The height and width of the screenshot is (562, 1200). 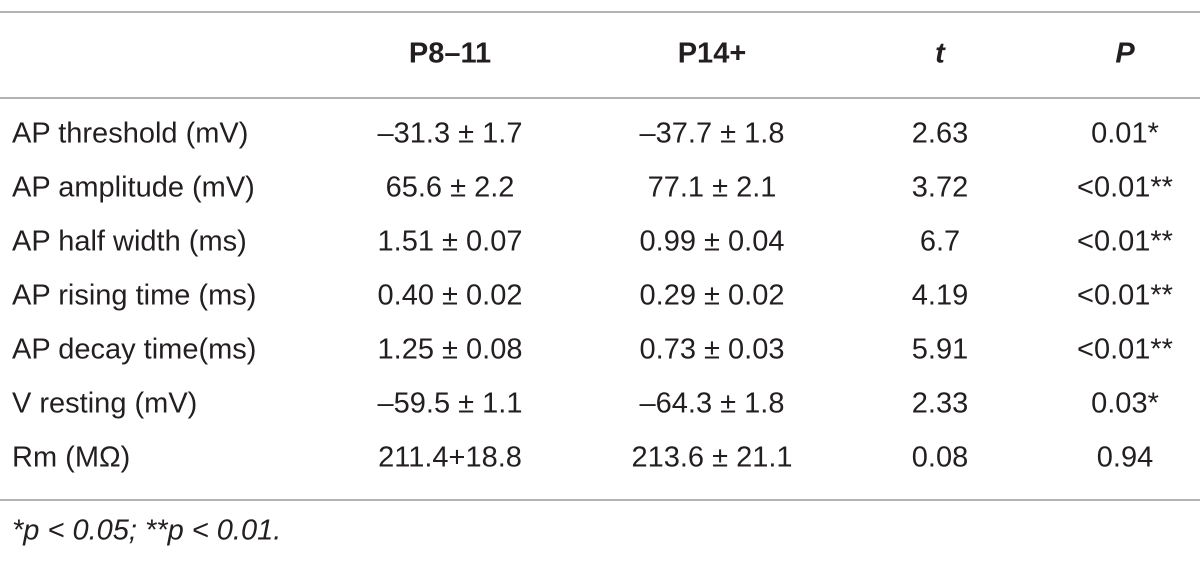 I want to click on cell: 213.6 ± 21.1, so click(x=711, y=458).